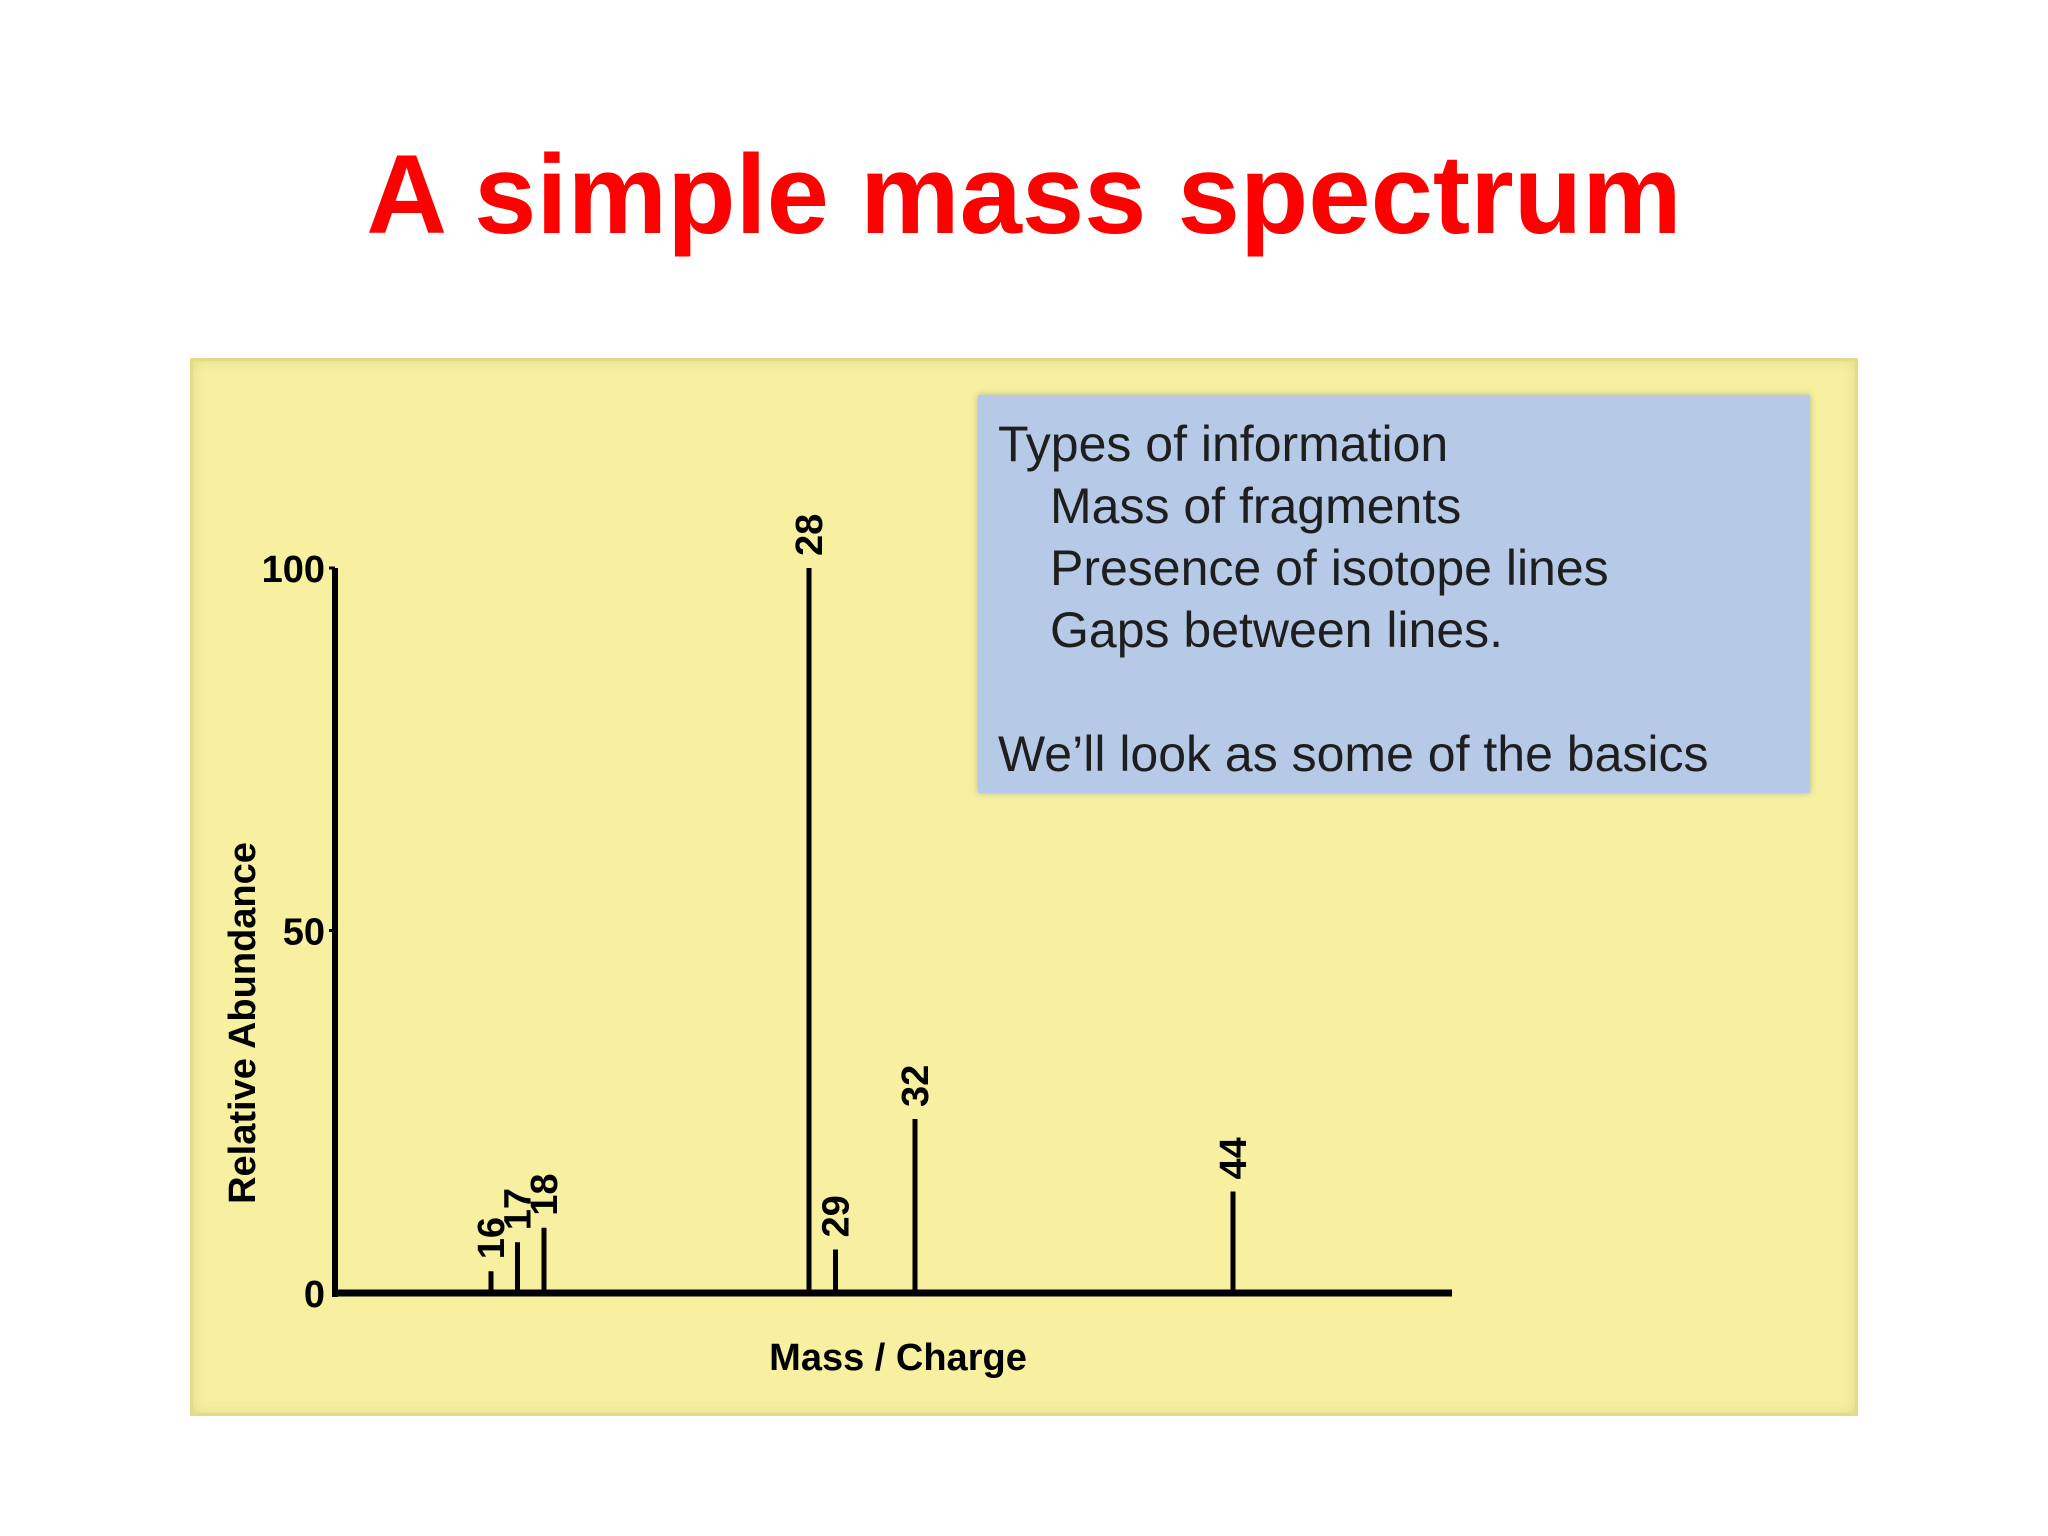 The width and height of the screenshot is (2048, 1536). Describe the element at coordinates (898, 1358) in the screenshot. I see `x-axis-label: Mass / Charge` at that location.